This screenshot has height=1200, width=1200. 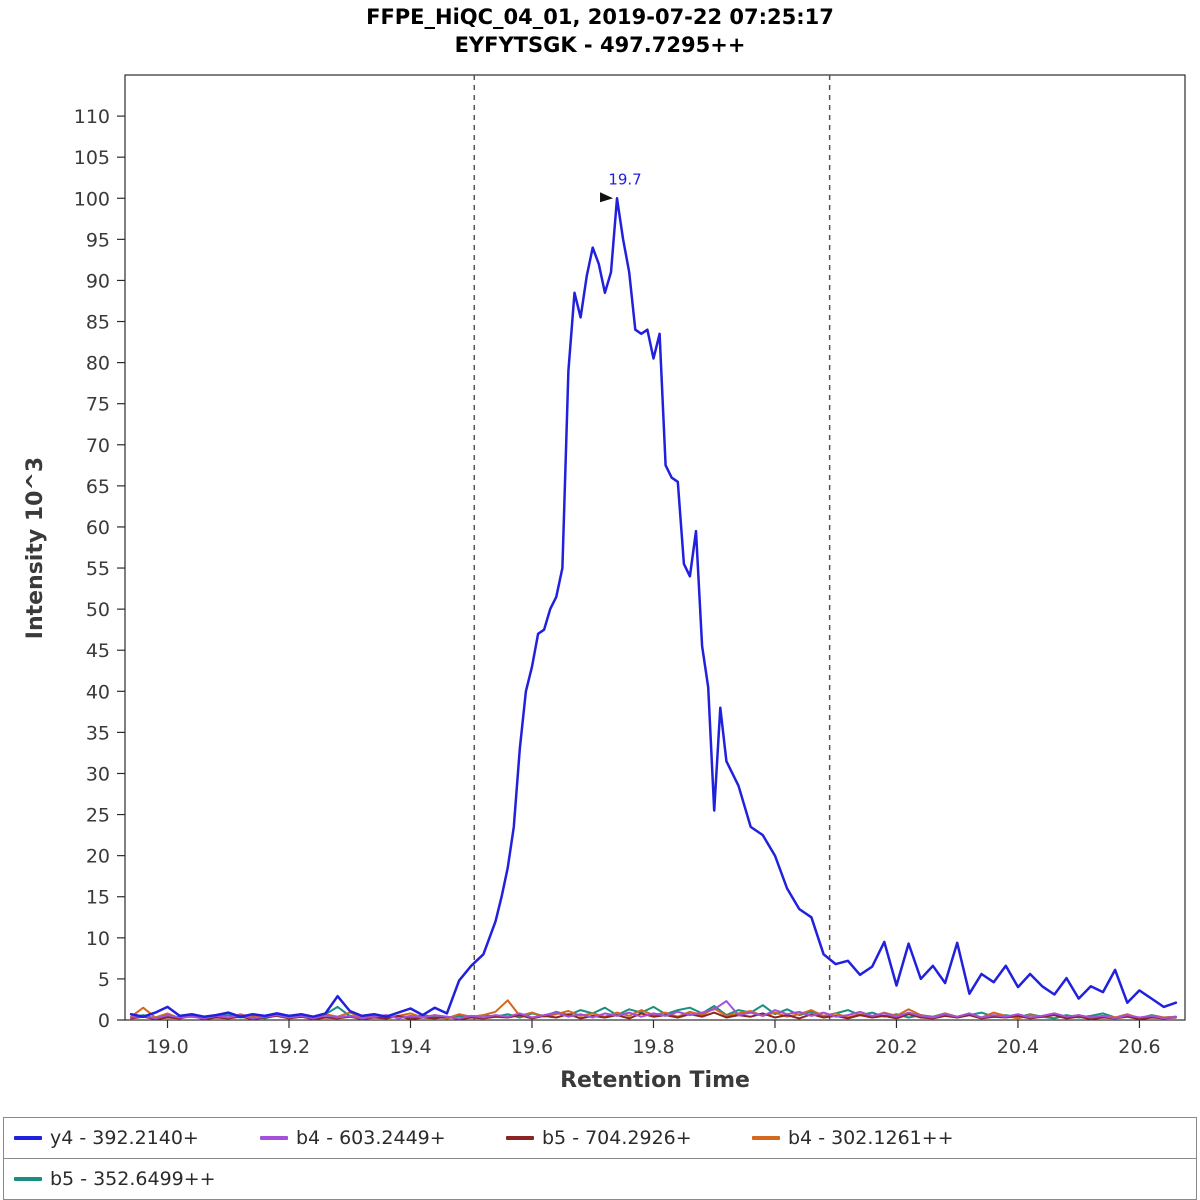 What do you see at coordinates (98, 692) in the screenshot?
I see `y-tick-label: 40` at bounding box center [98, 692].